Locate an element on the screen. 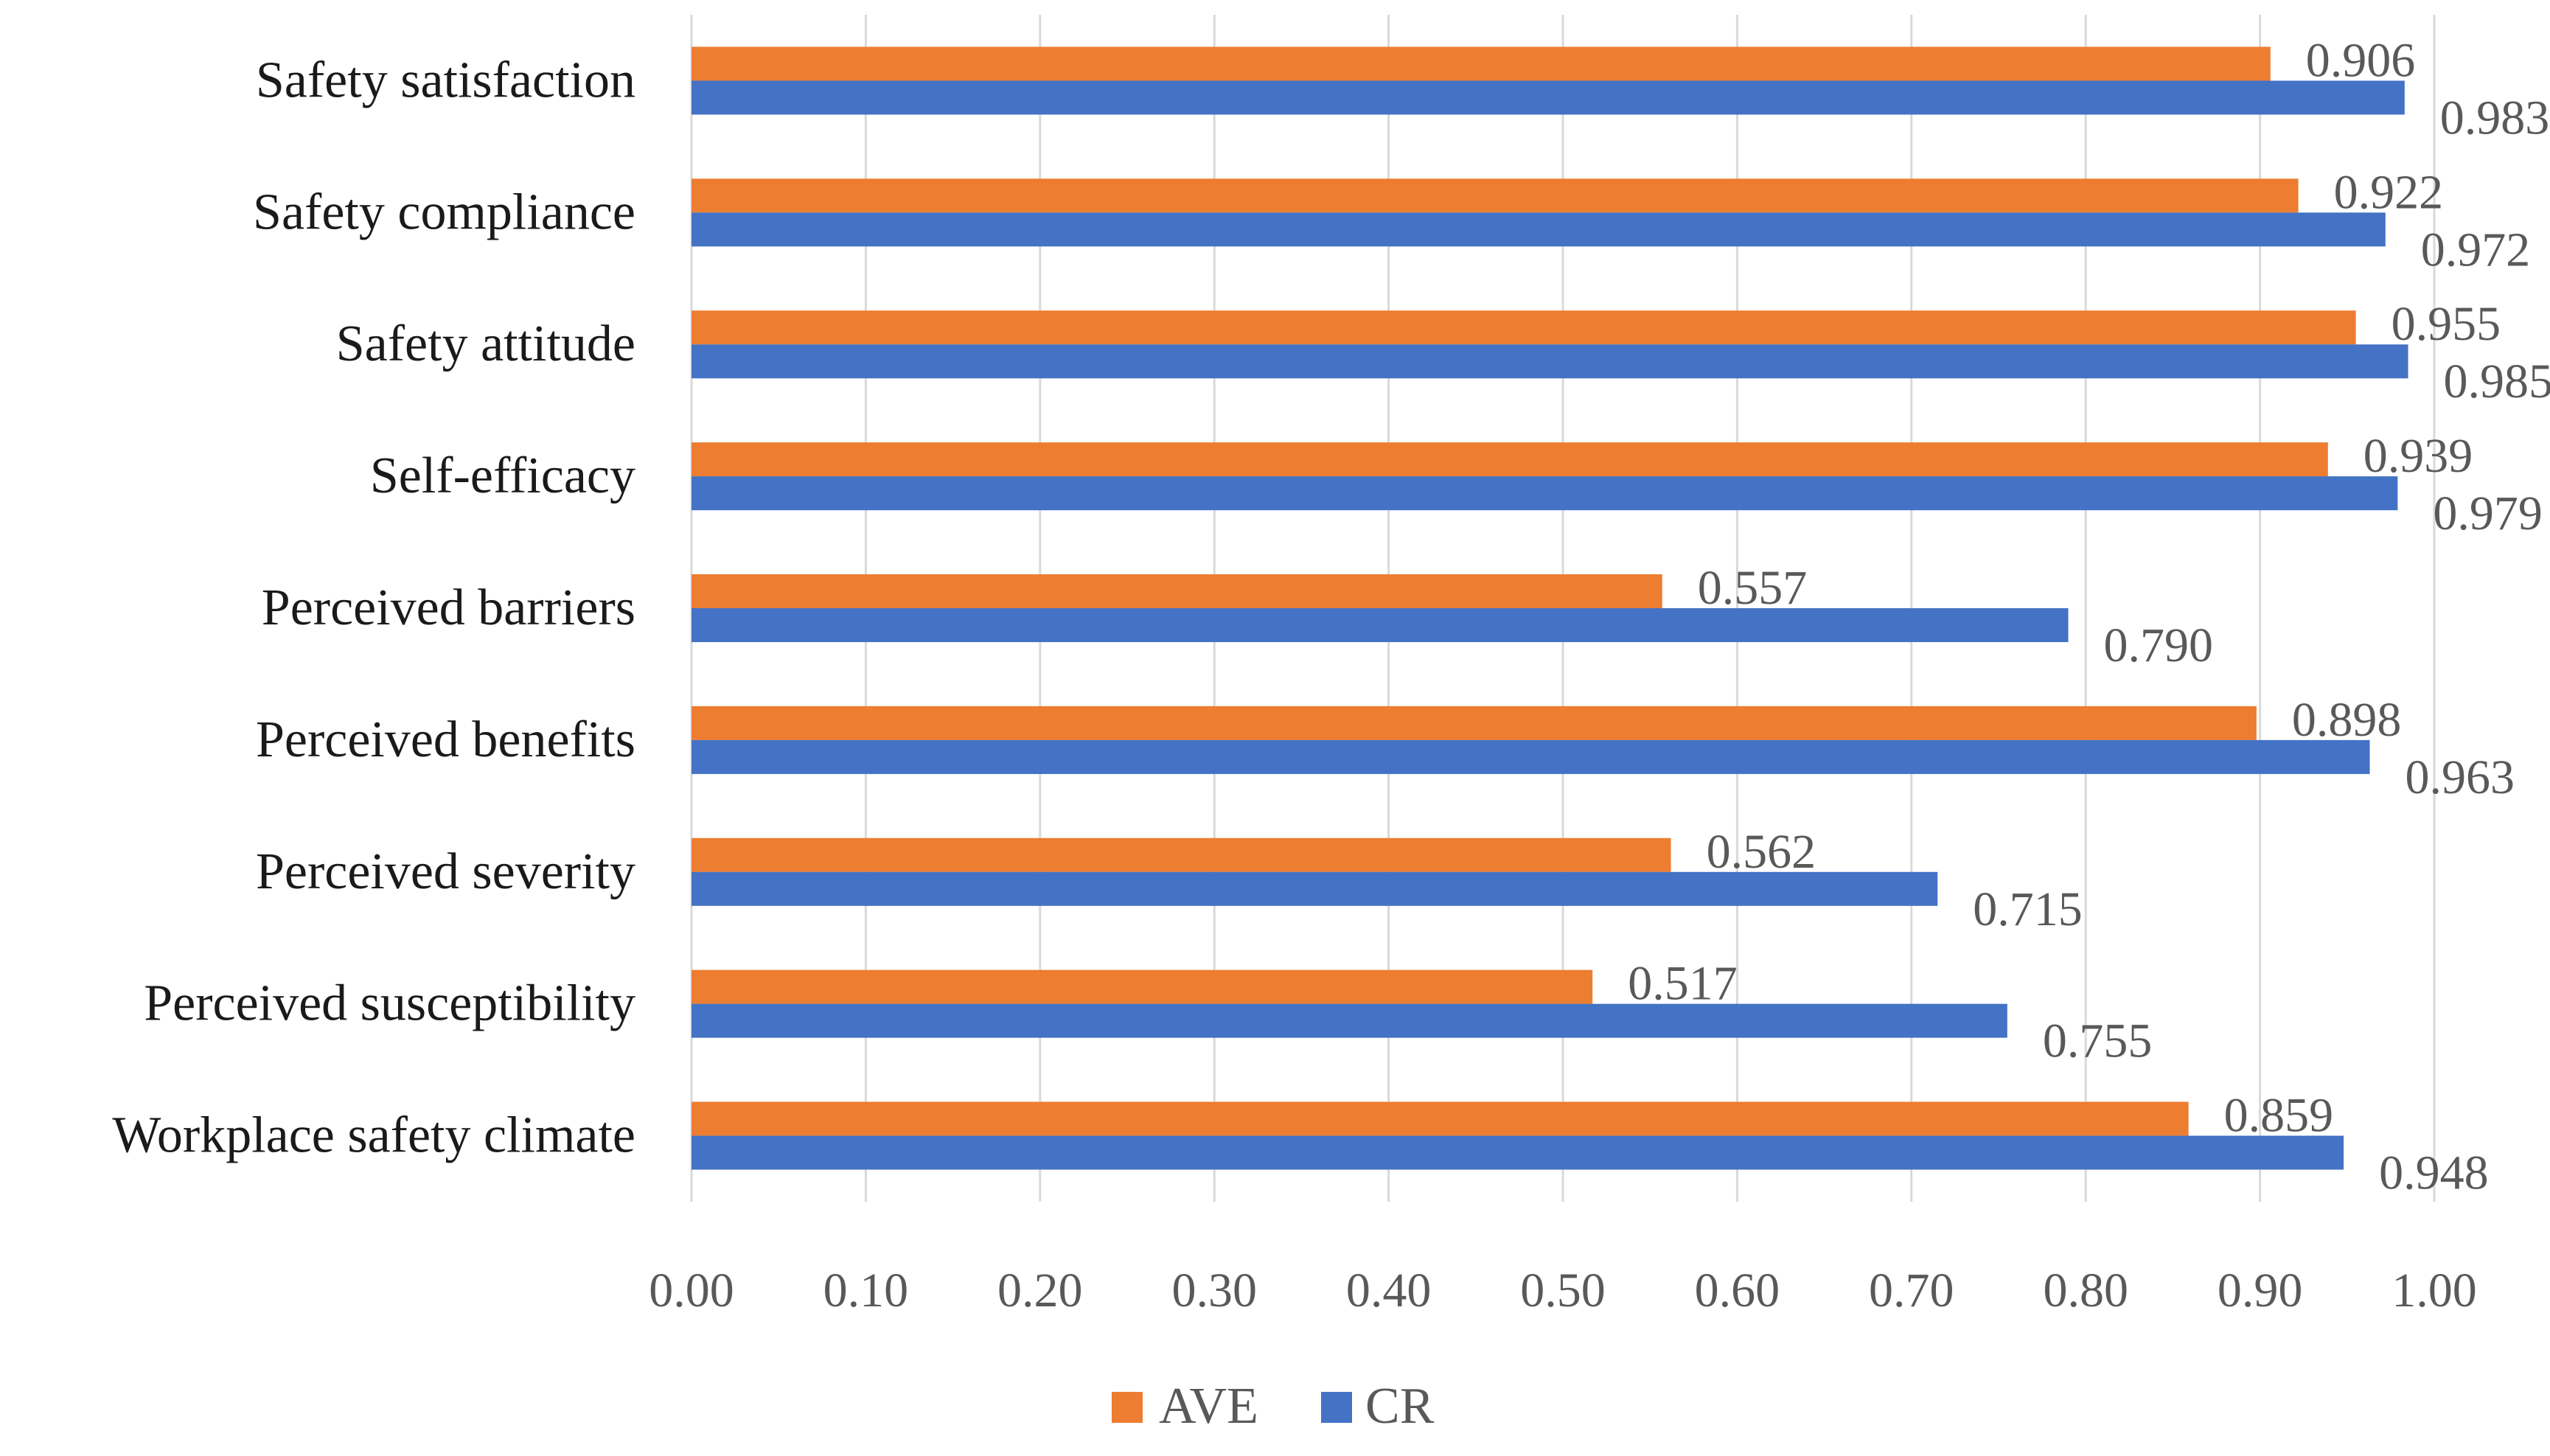  data-label-cr: 0.963 is located at coordinates (2461, 777).